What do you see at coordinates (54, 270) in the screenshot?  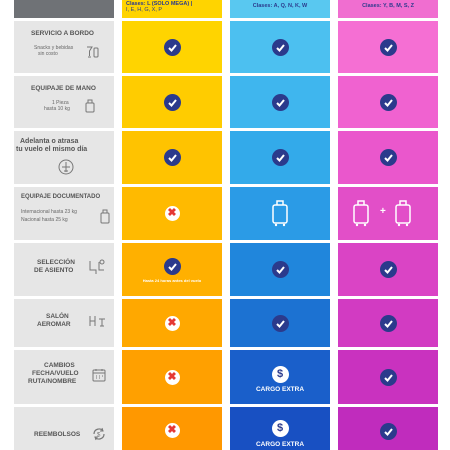 I see `row-title: DE ASIENTO` at bounding box center [54, 270].